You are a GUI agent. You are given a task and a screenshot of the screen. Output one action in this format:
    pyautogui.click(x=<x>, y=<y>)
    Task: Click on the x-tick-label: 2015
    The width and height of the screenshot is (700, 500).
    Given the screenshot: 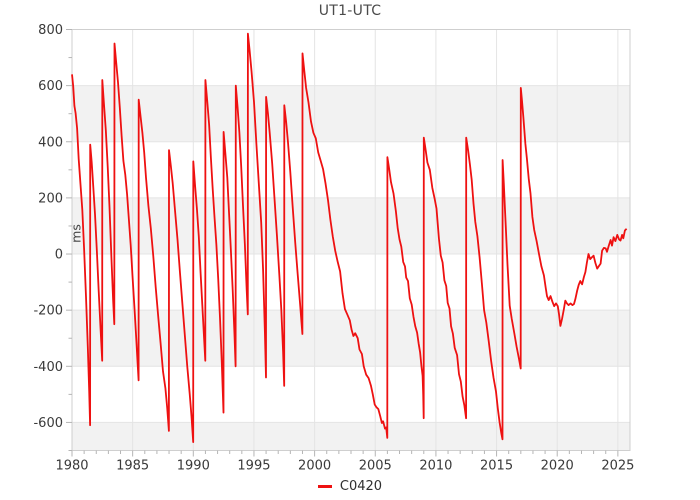 What is the action you would take?
    pyautogui.click(x=496, y=466)
    